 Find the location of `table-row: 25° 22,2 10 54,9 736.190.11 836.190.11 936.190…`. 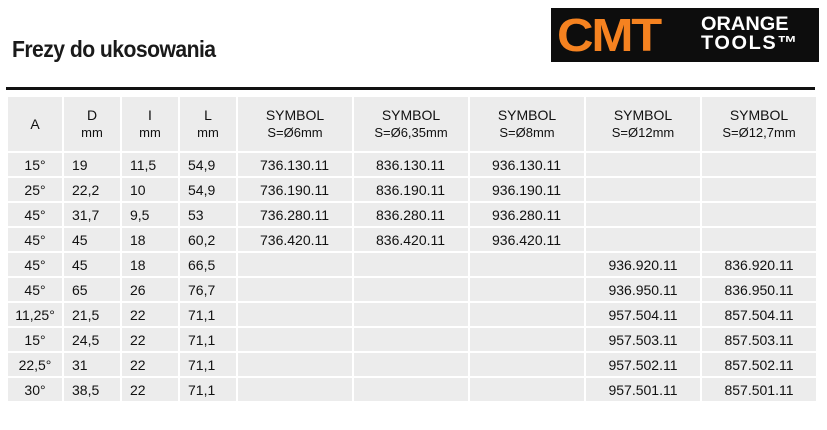

table-row: 25° 22,2 10 54,9 736.190.11 836.190.11 936.190… is located at coordinates (412, 189).